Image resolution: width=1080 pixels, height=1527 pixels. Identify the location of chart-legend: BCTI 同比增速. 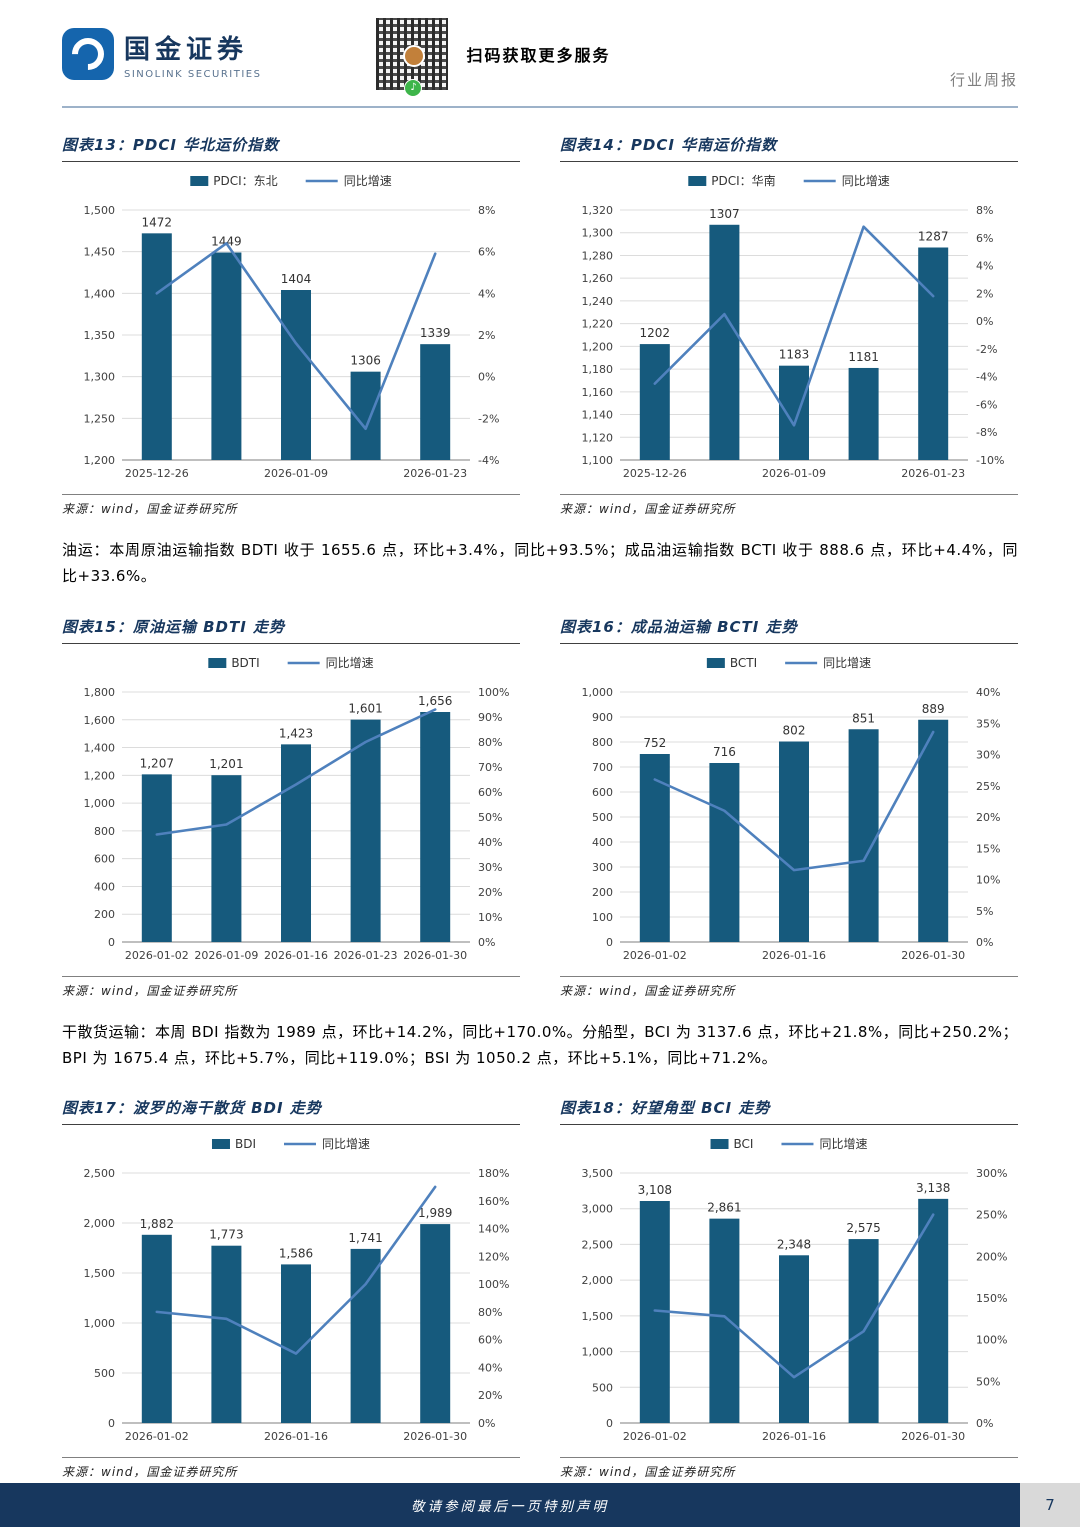
(788, 663).